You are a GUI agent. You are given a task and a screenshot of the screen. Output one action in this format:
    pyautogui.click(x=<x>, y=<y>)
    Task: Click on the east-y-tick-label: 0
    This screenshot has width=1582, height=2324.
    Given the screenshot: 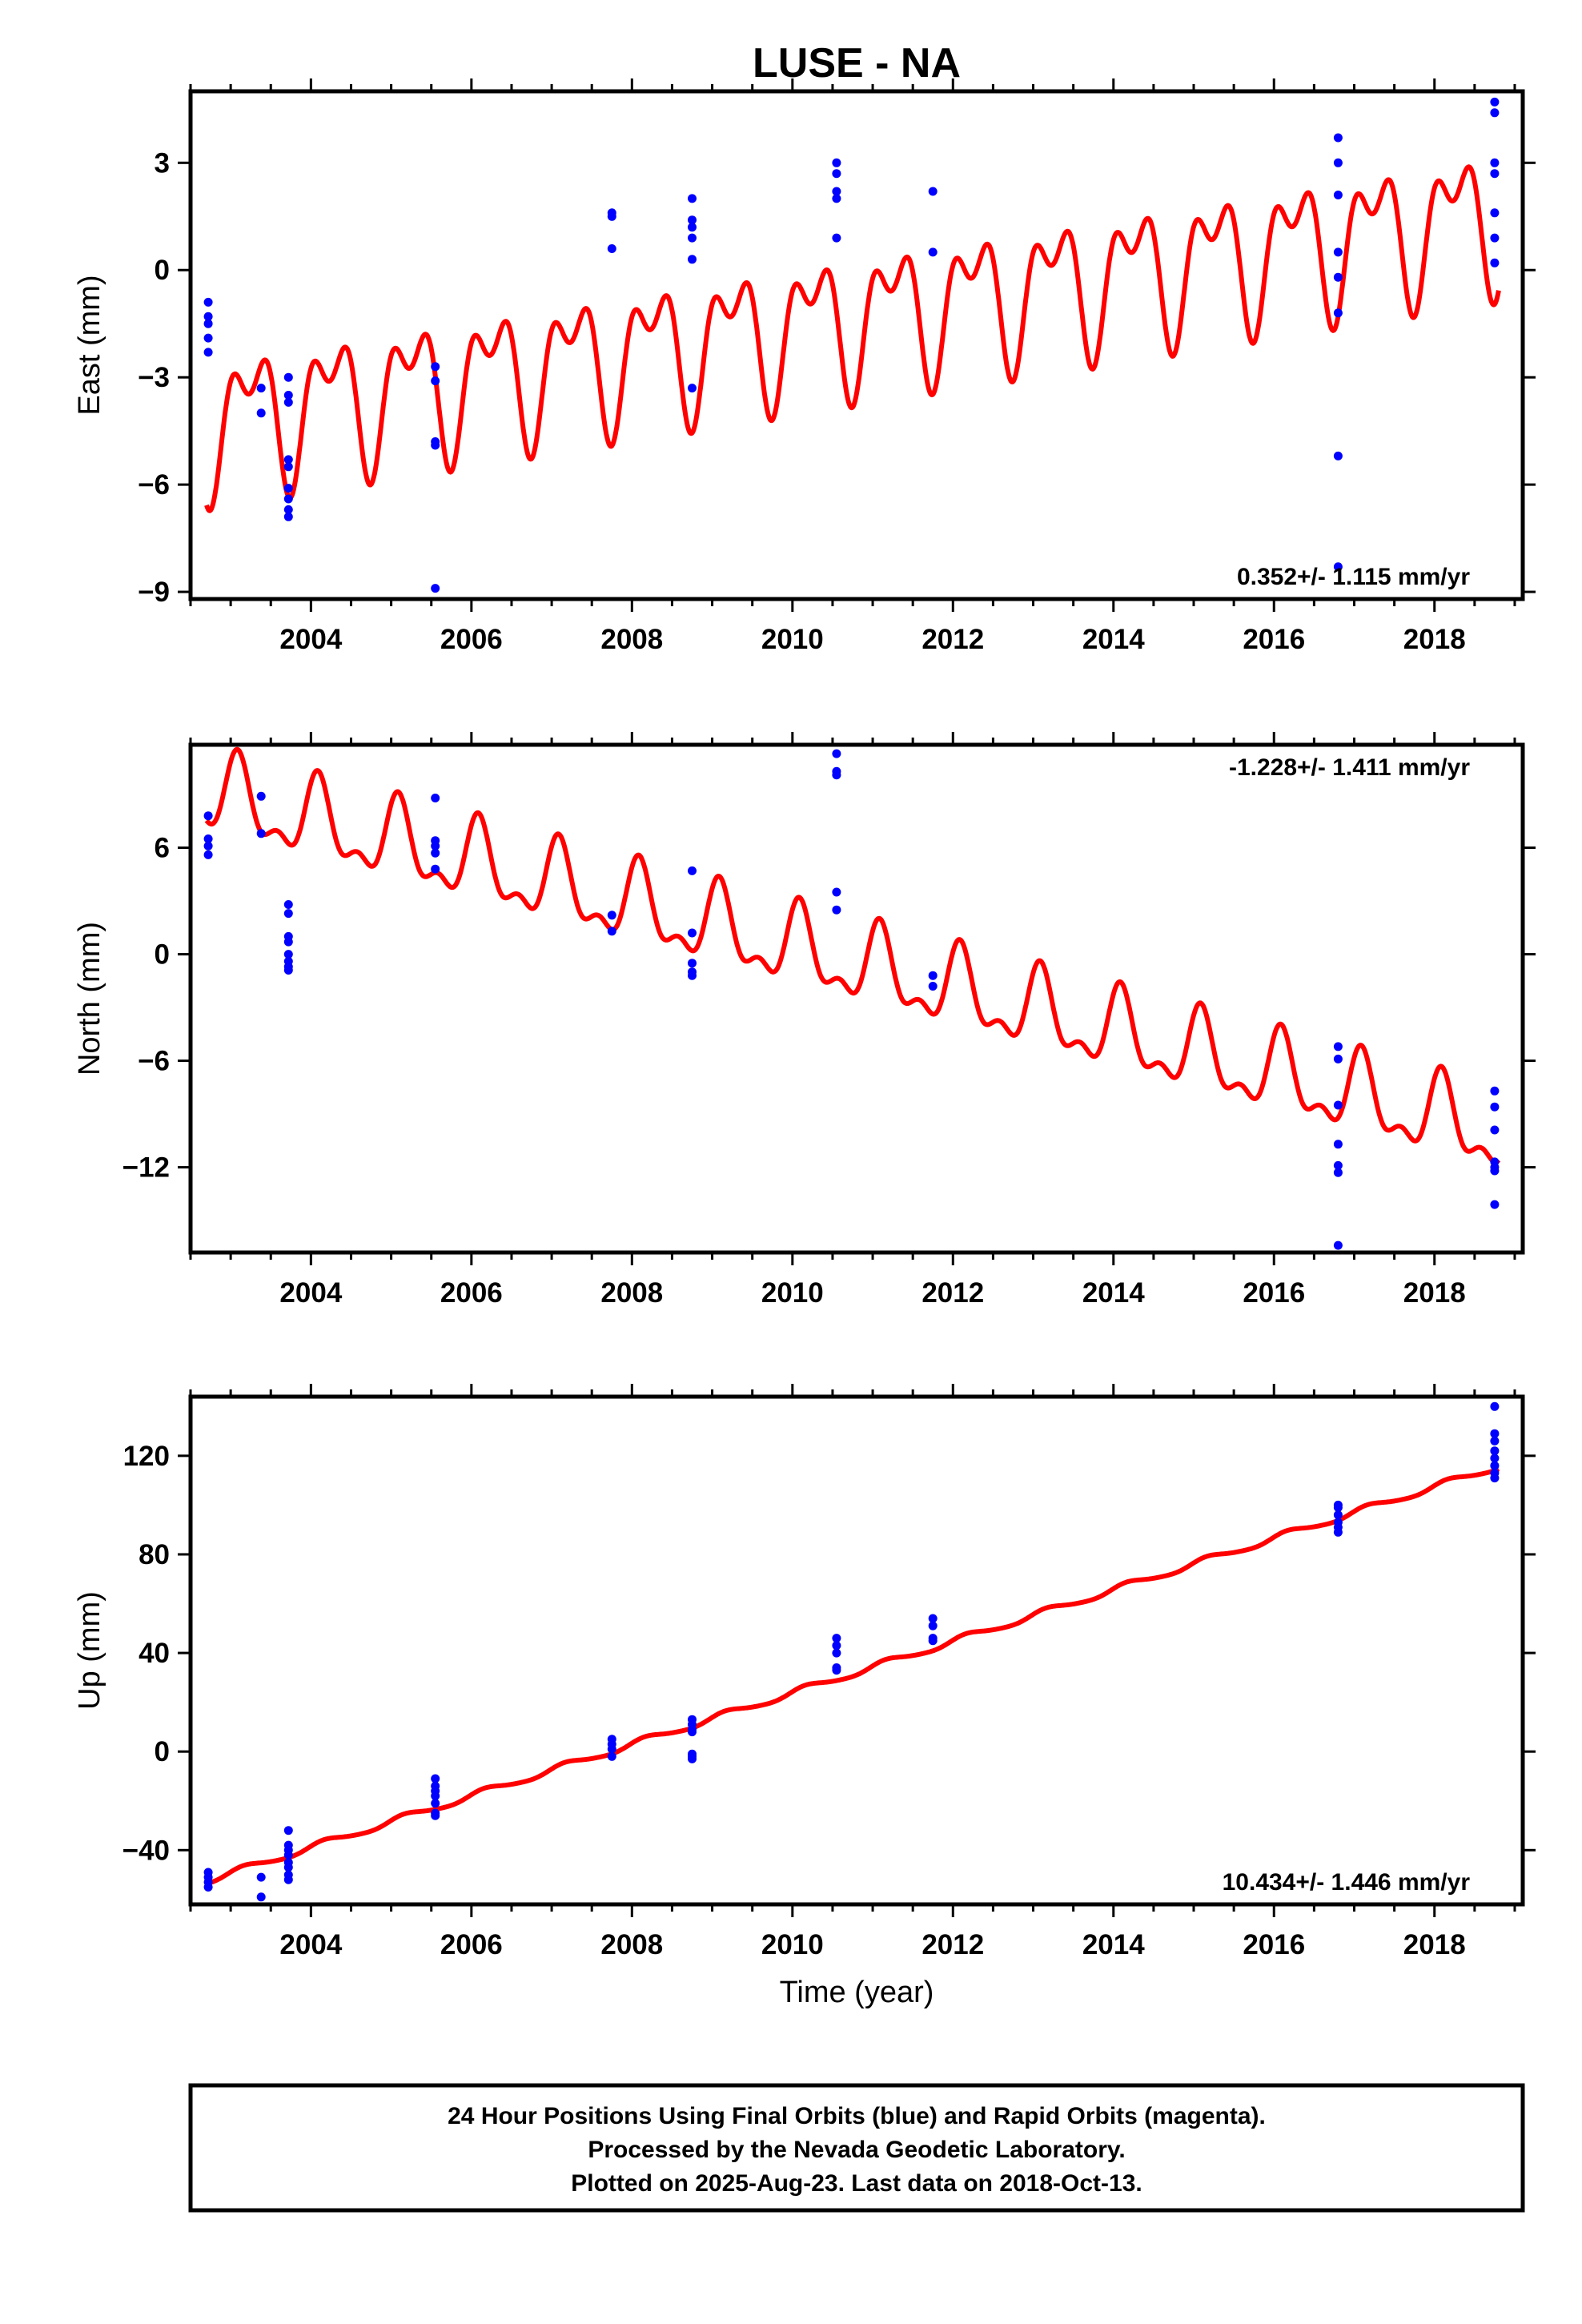 What is the action you would take?
    pyautogui.click(x=162, y=270)
    